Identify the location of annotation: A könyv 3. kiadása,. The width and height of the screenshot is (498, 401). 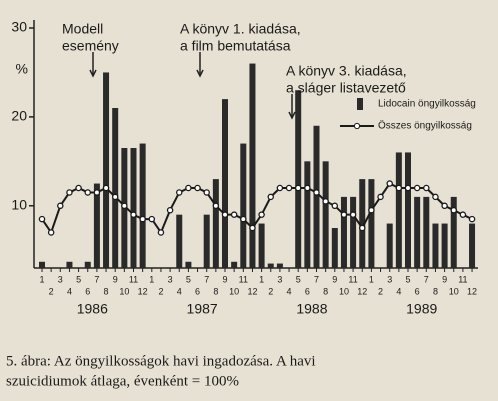
(346, 71).